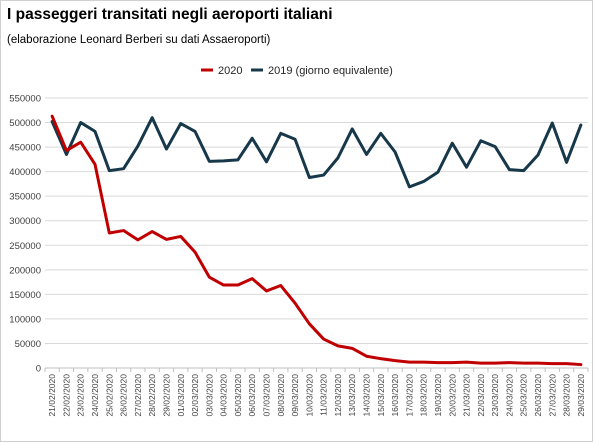  What do you see at coordinates (138, 395) in the screenshot?
I see `x-tick-label: 27/02/2020` at bounding box center [138, 395].